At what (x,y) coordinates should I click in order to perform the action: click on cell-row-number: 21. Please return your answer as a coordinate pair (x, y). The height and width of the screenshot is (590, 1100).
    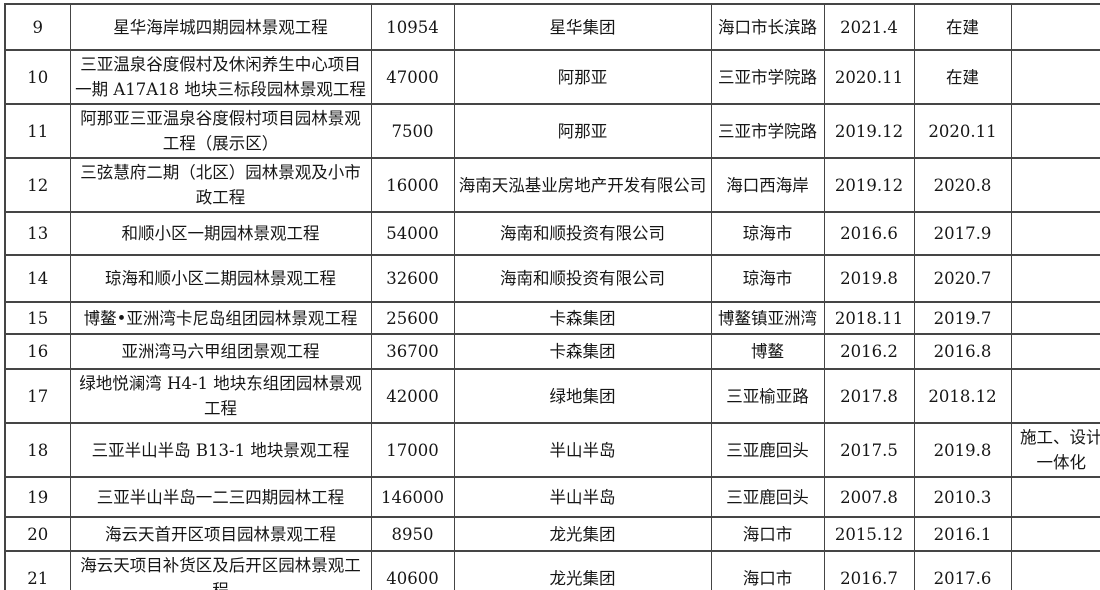
    Looking at the image, I should click on (37, 570).